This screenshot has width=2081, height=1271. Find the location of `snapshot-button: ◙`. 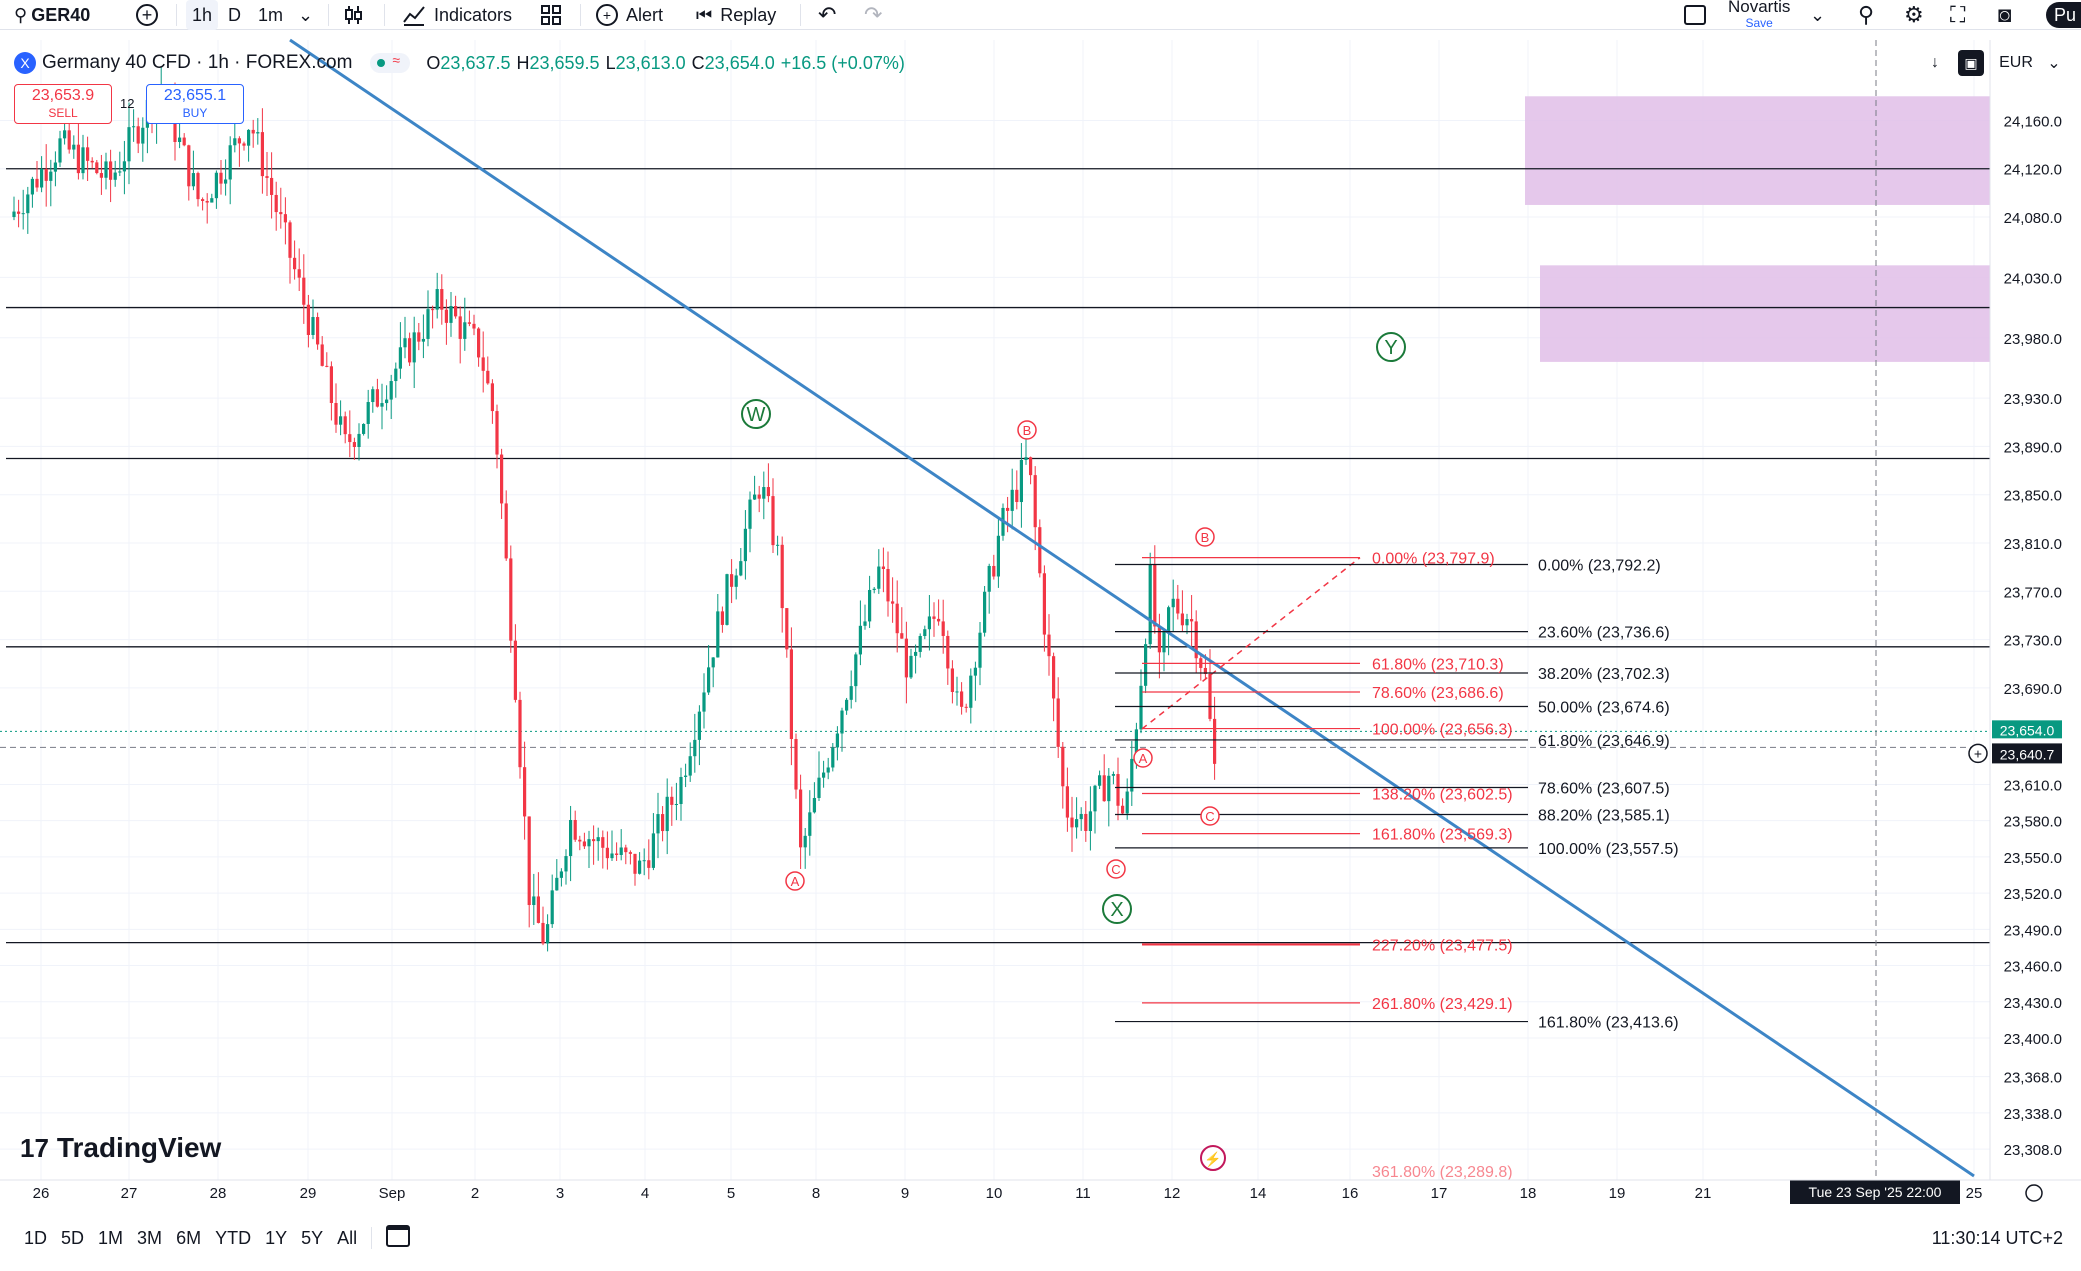

snapshot-button: ◙ is located at coordinates (2004, 15).